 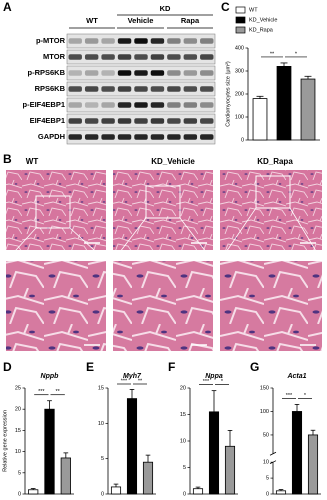 I want to click on y-tick-label: 20, so click(x=18, y=410).